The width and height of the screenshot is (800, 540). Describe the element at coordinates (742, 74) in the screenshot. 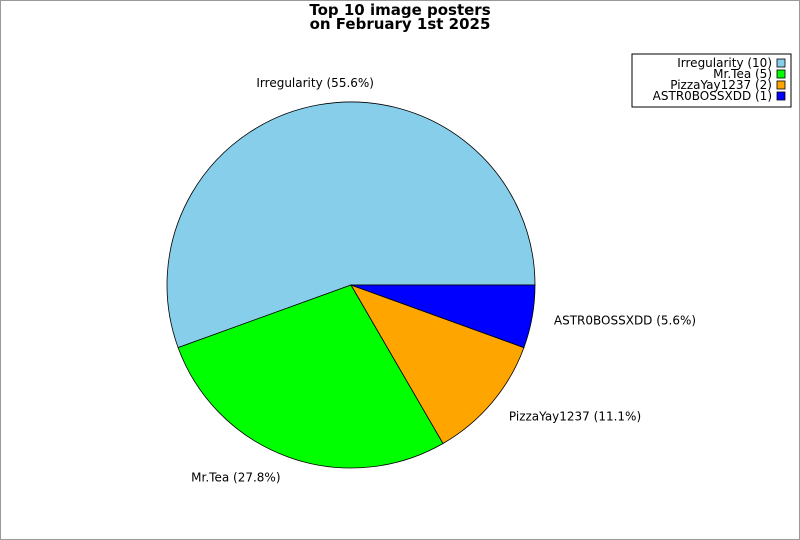

I see `legend-label-1: Mr.Tea (5)` at that location.